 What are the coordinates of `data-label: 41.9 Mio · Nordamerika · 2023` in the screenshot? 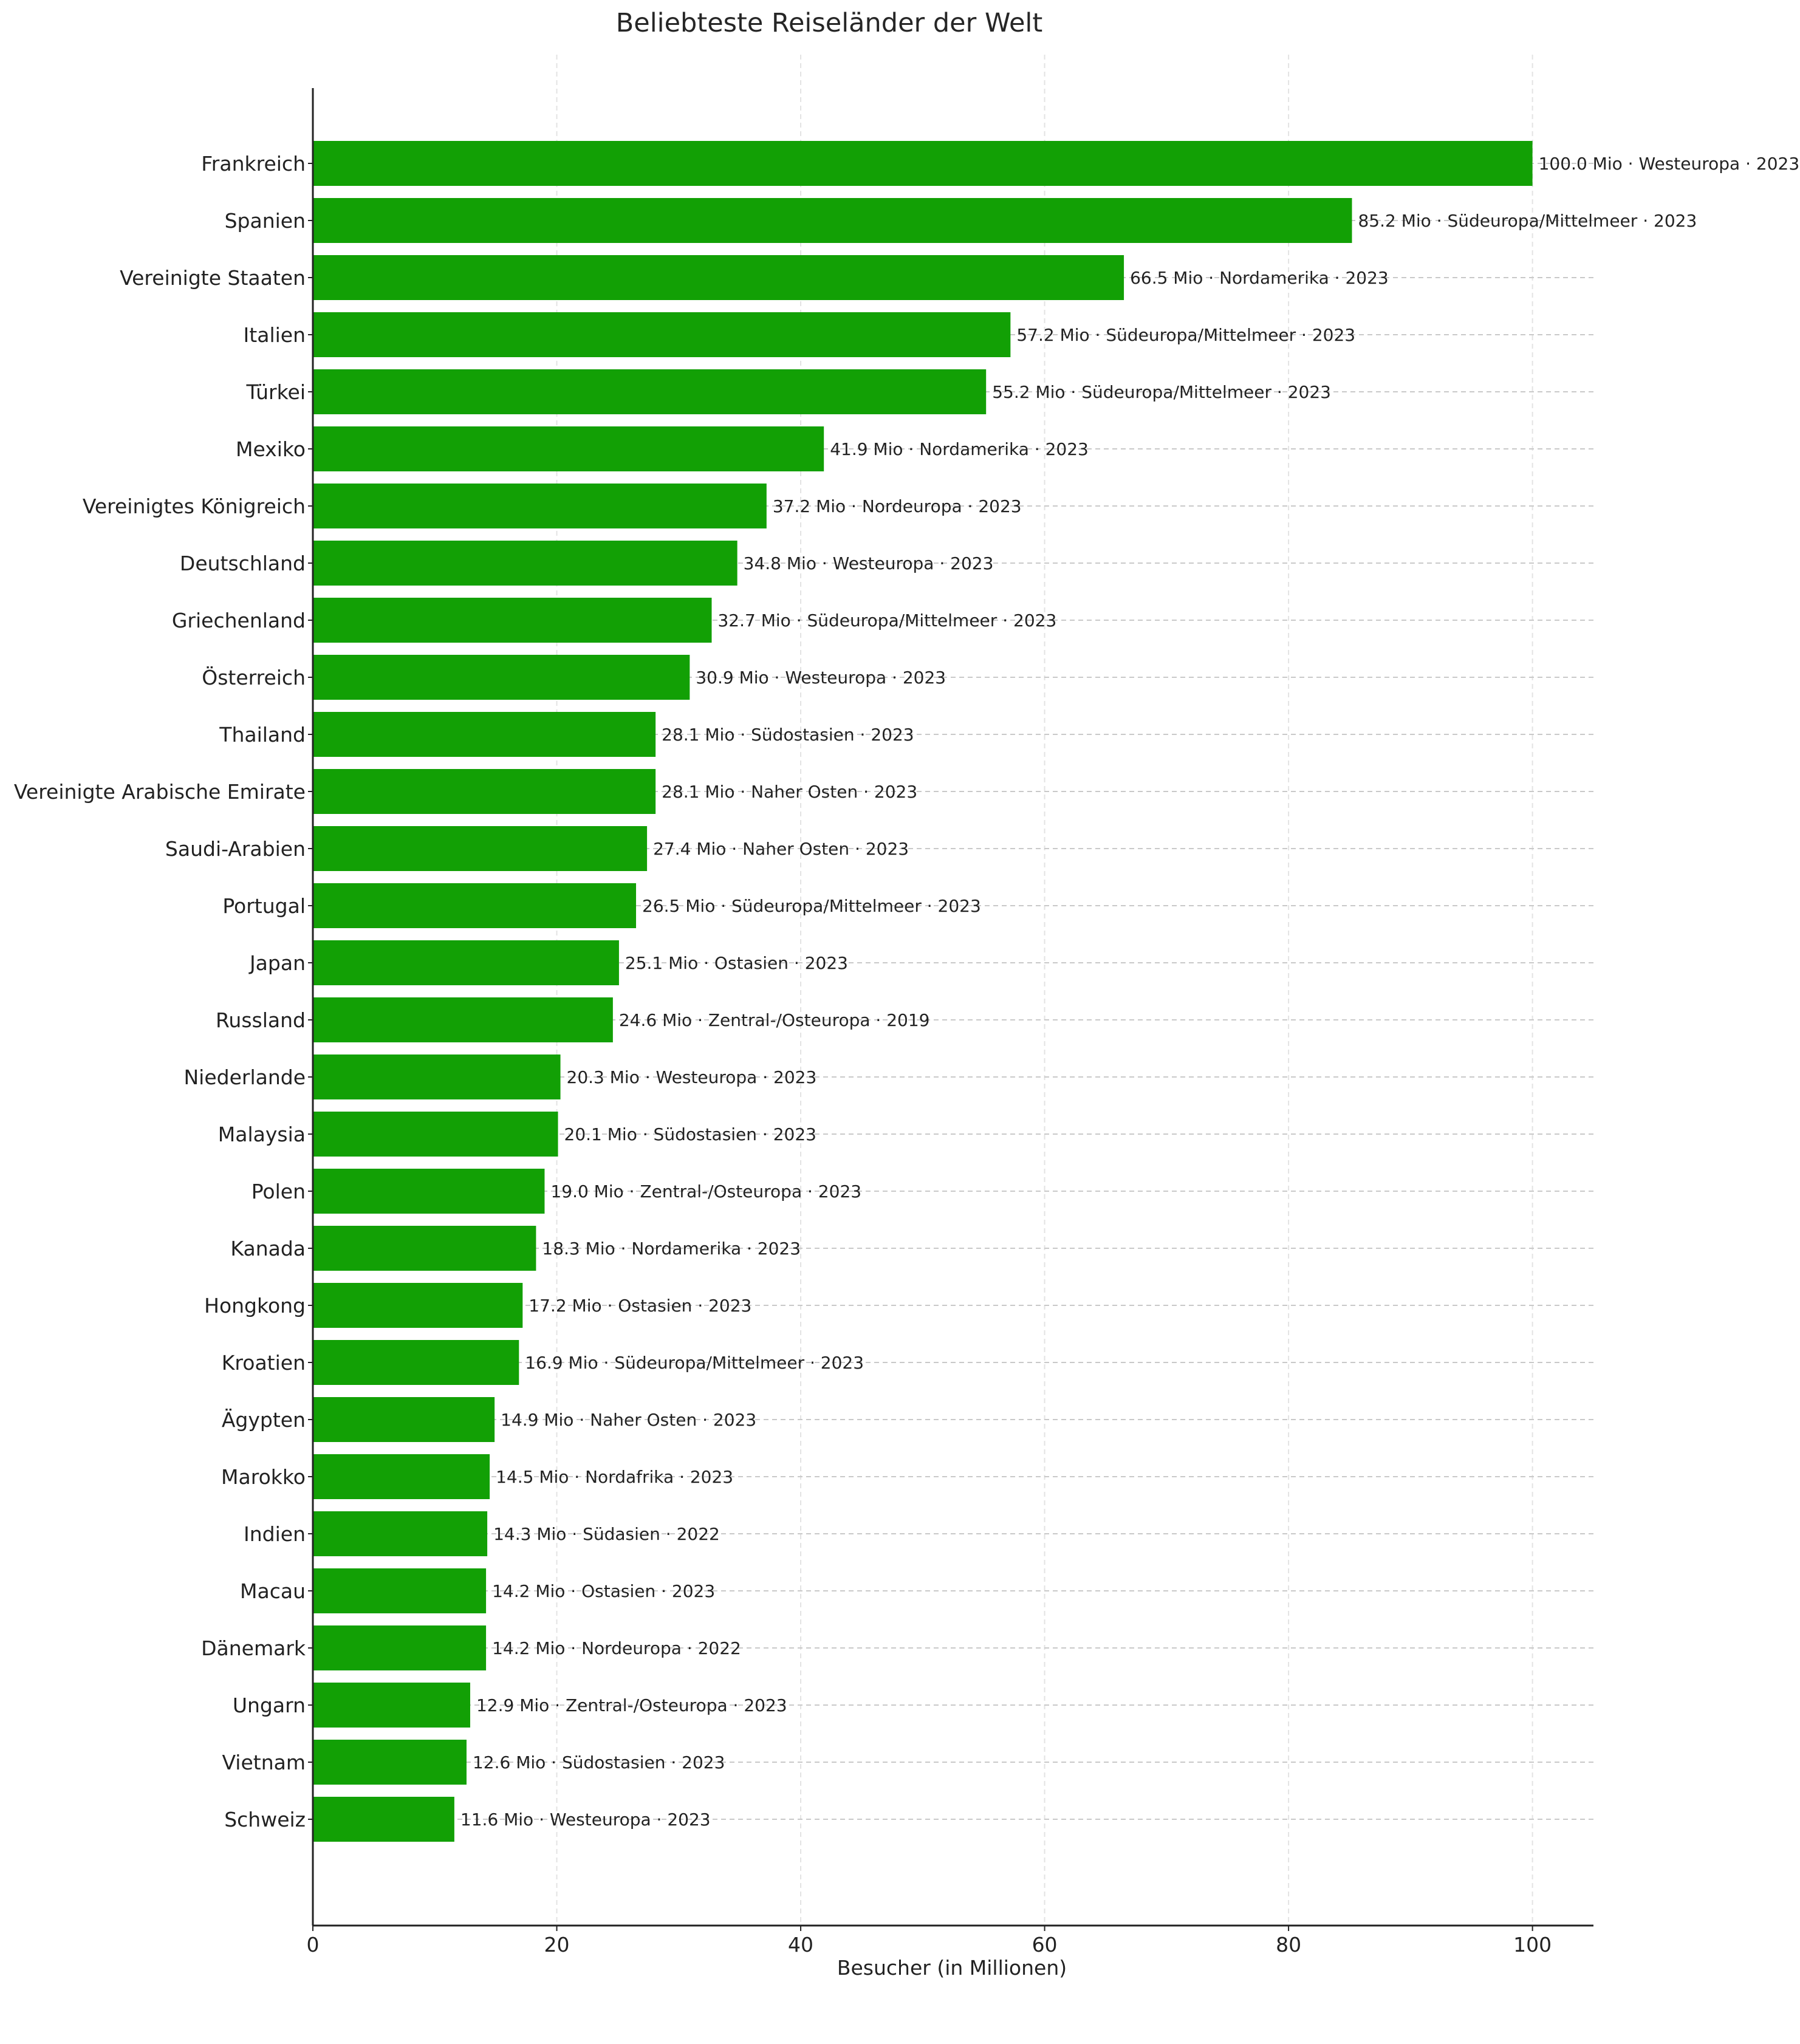 It's located at (960, 449).